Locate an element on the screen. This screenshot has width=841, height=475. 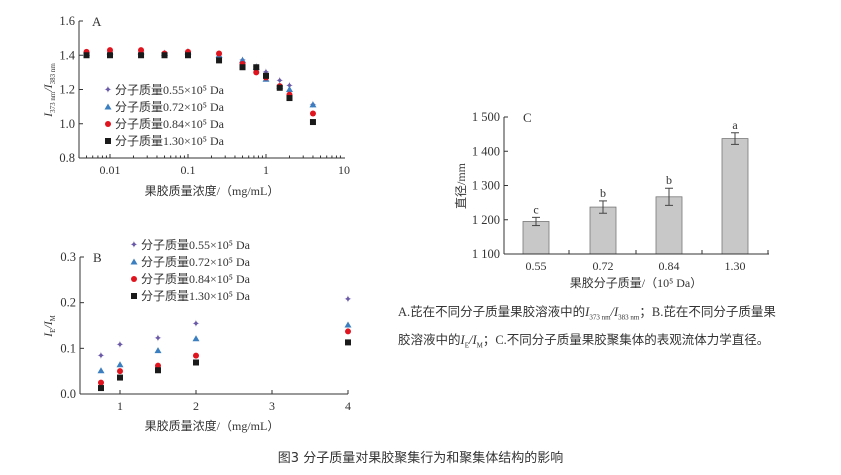
y-tick-label: 1 500 is located at coordinates (486, 117).